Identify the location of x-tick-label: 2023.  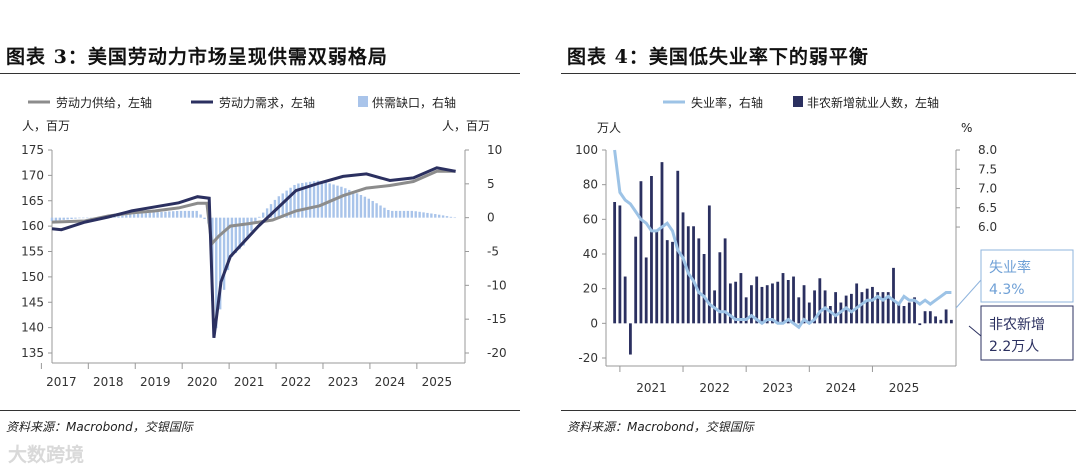
(343, 382).